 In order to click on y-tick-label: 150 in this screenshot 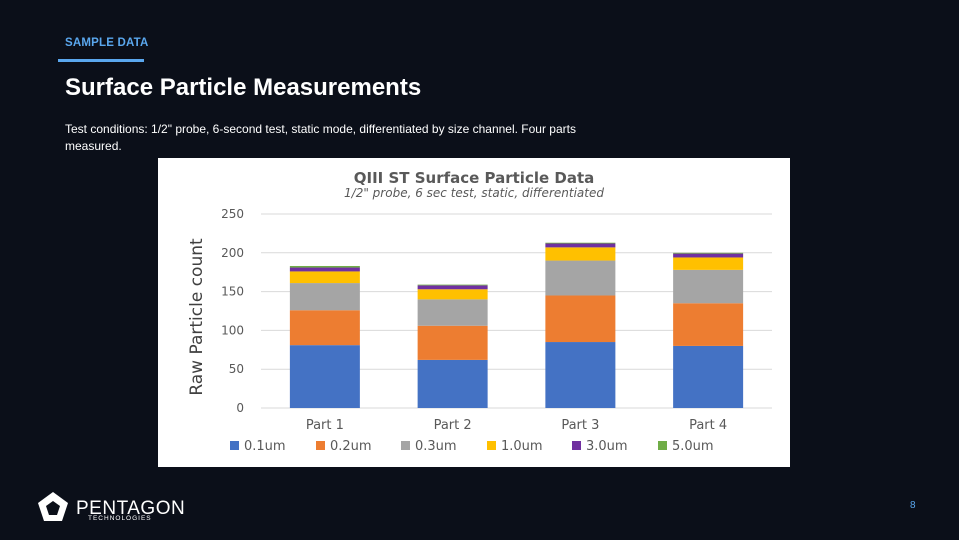, I will do `click(232, 292)`.